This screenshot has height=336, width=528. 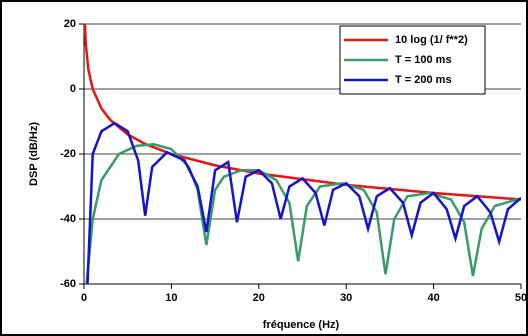 What do you see at coordinates (73, 89) in the screenshot?
I see `y-tick-label: 0` at bounding box center [73, 89].